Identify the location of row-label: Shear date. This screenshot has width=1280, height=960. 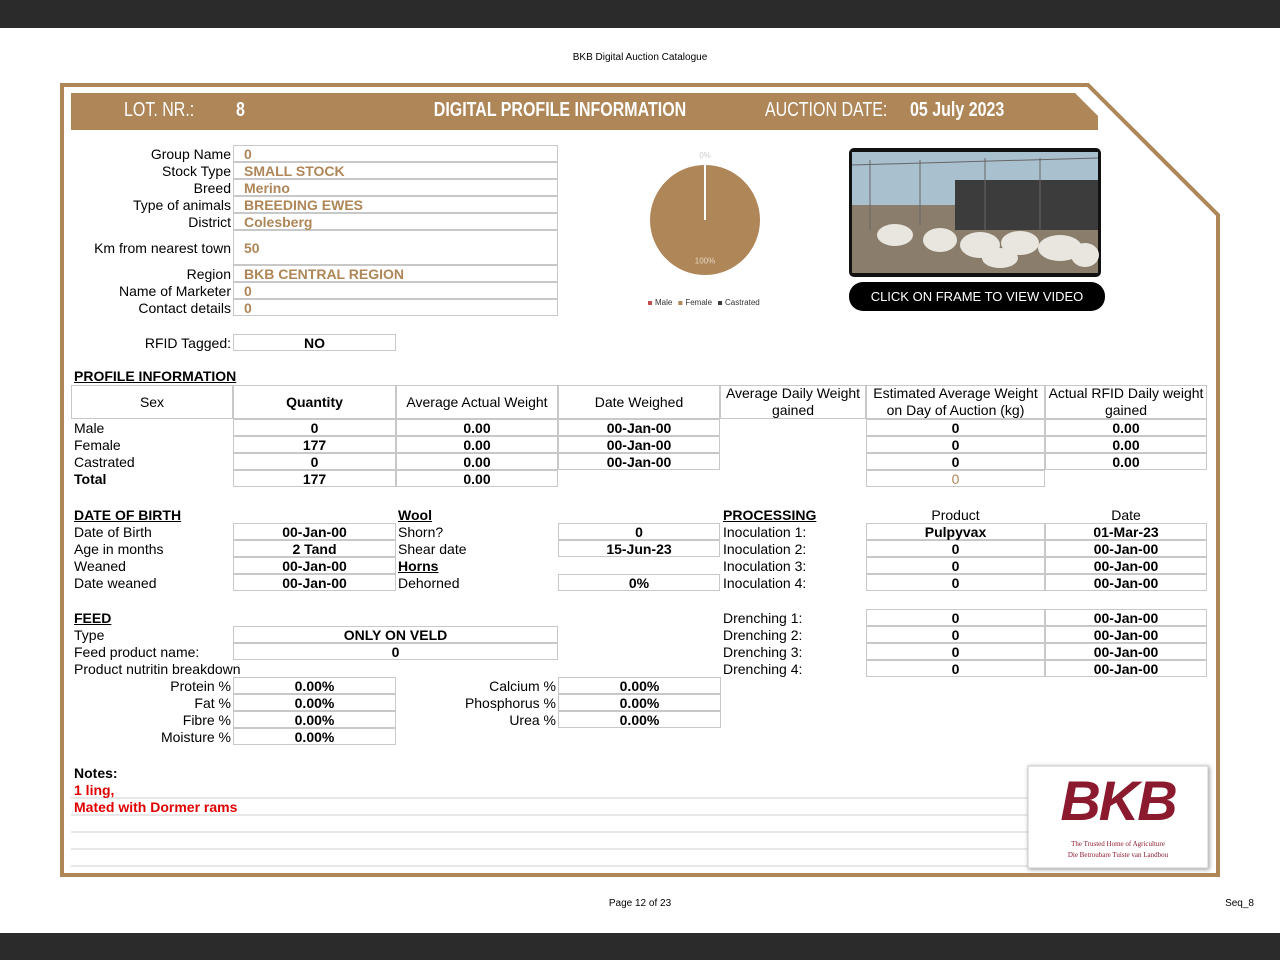
(432, 548).